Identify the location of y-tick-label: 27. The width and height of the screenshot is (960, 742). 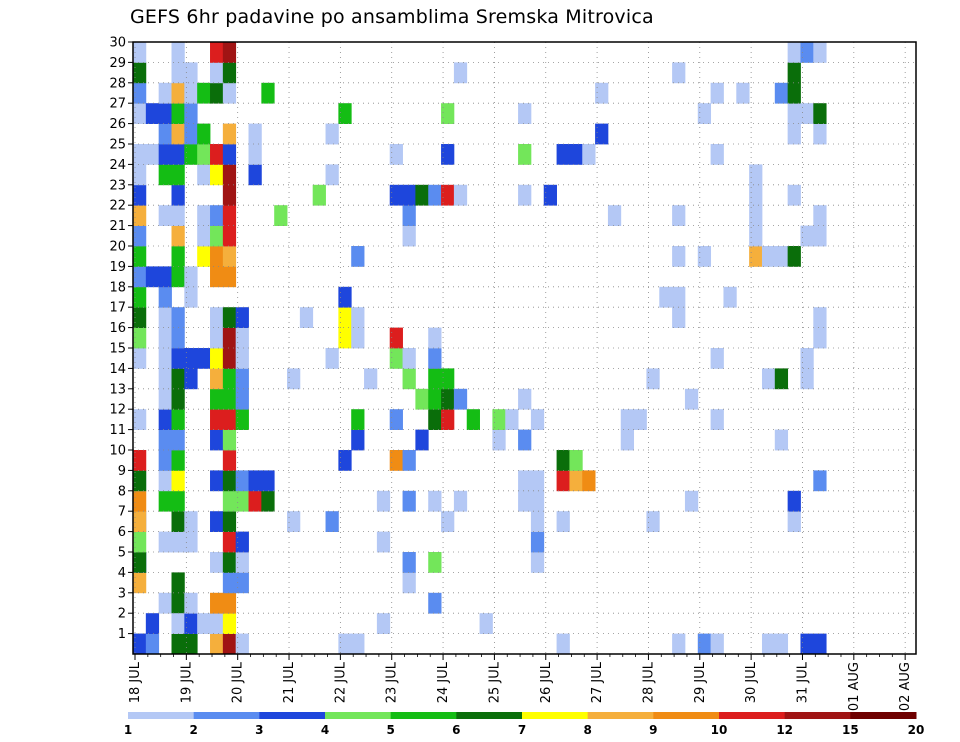
(117, 104).